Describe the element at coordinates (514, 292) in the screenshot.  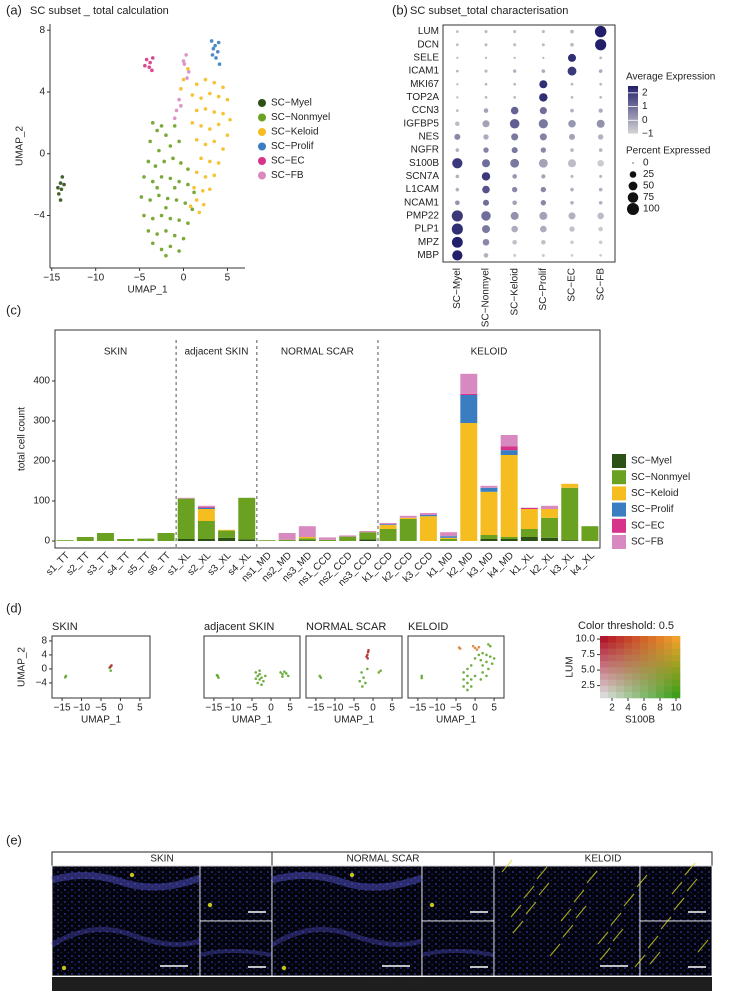
I see `column-label: SC−Keloid` at that location.